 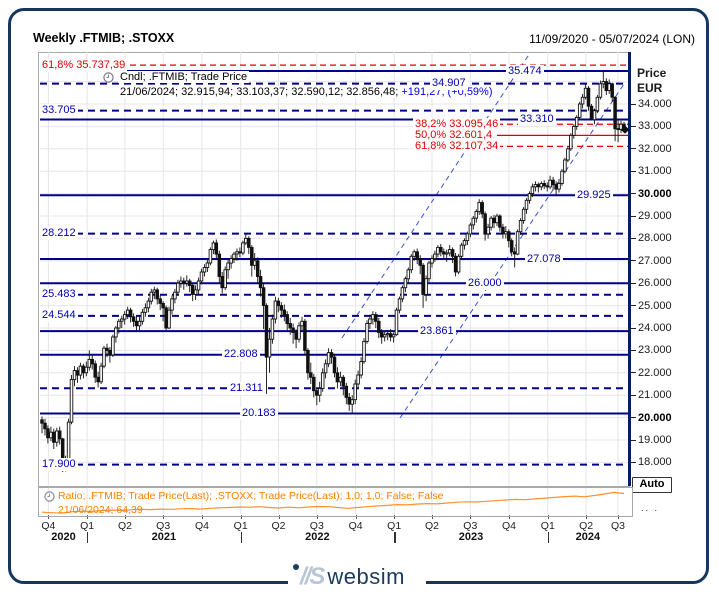 What do you see at coordinates (625, 129) in the screenshot?
I see `last-price-marker` at bounding box center [625, 129].